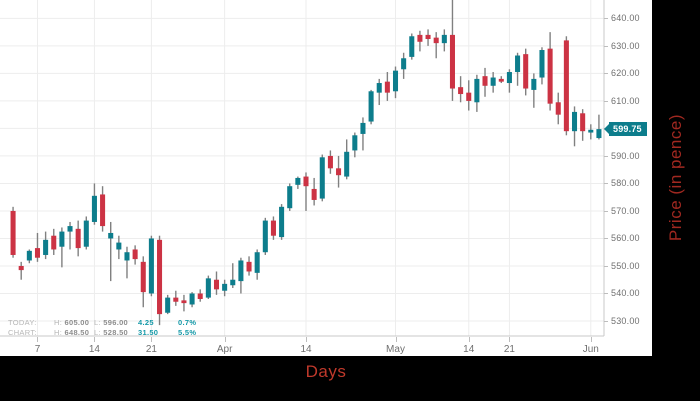 This screenshot has height=401, width=700. Describe the element at coordinates (625, 210) in the screenshot. I see `y-tick-label: 570.00` at that location.